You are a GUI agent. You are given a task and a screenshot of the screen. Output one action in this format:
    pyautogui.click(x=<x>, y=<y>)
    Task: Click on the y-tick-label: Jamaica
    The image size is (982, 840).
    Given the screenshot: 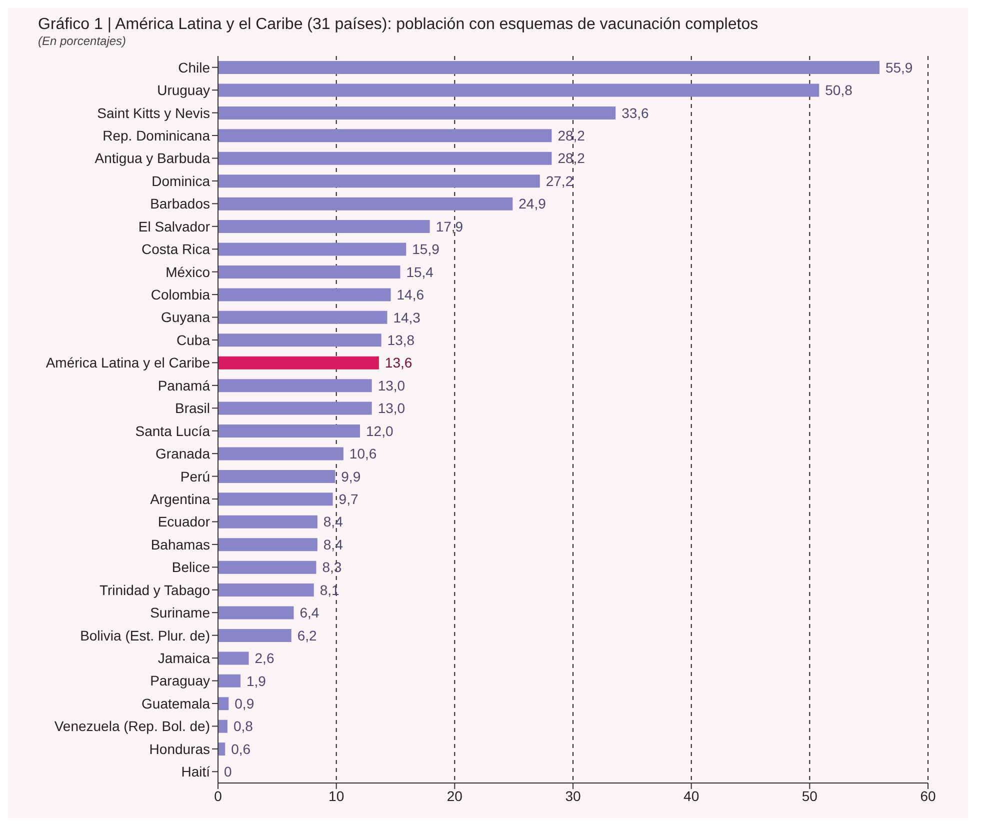 What is the action you would take?
    pyautogui.click(x=184, y=658)
    